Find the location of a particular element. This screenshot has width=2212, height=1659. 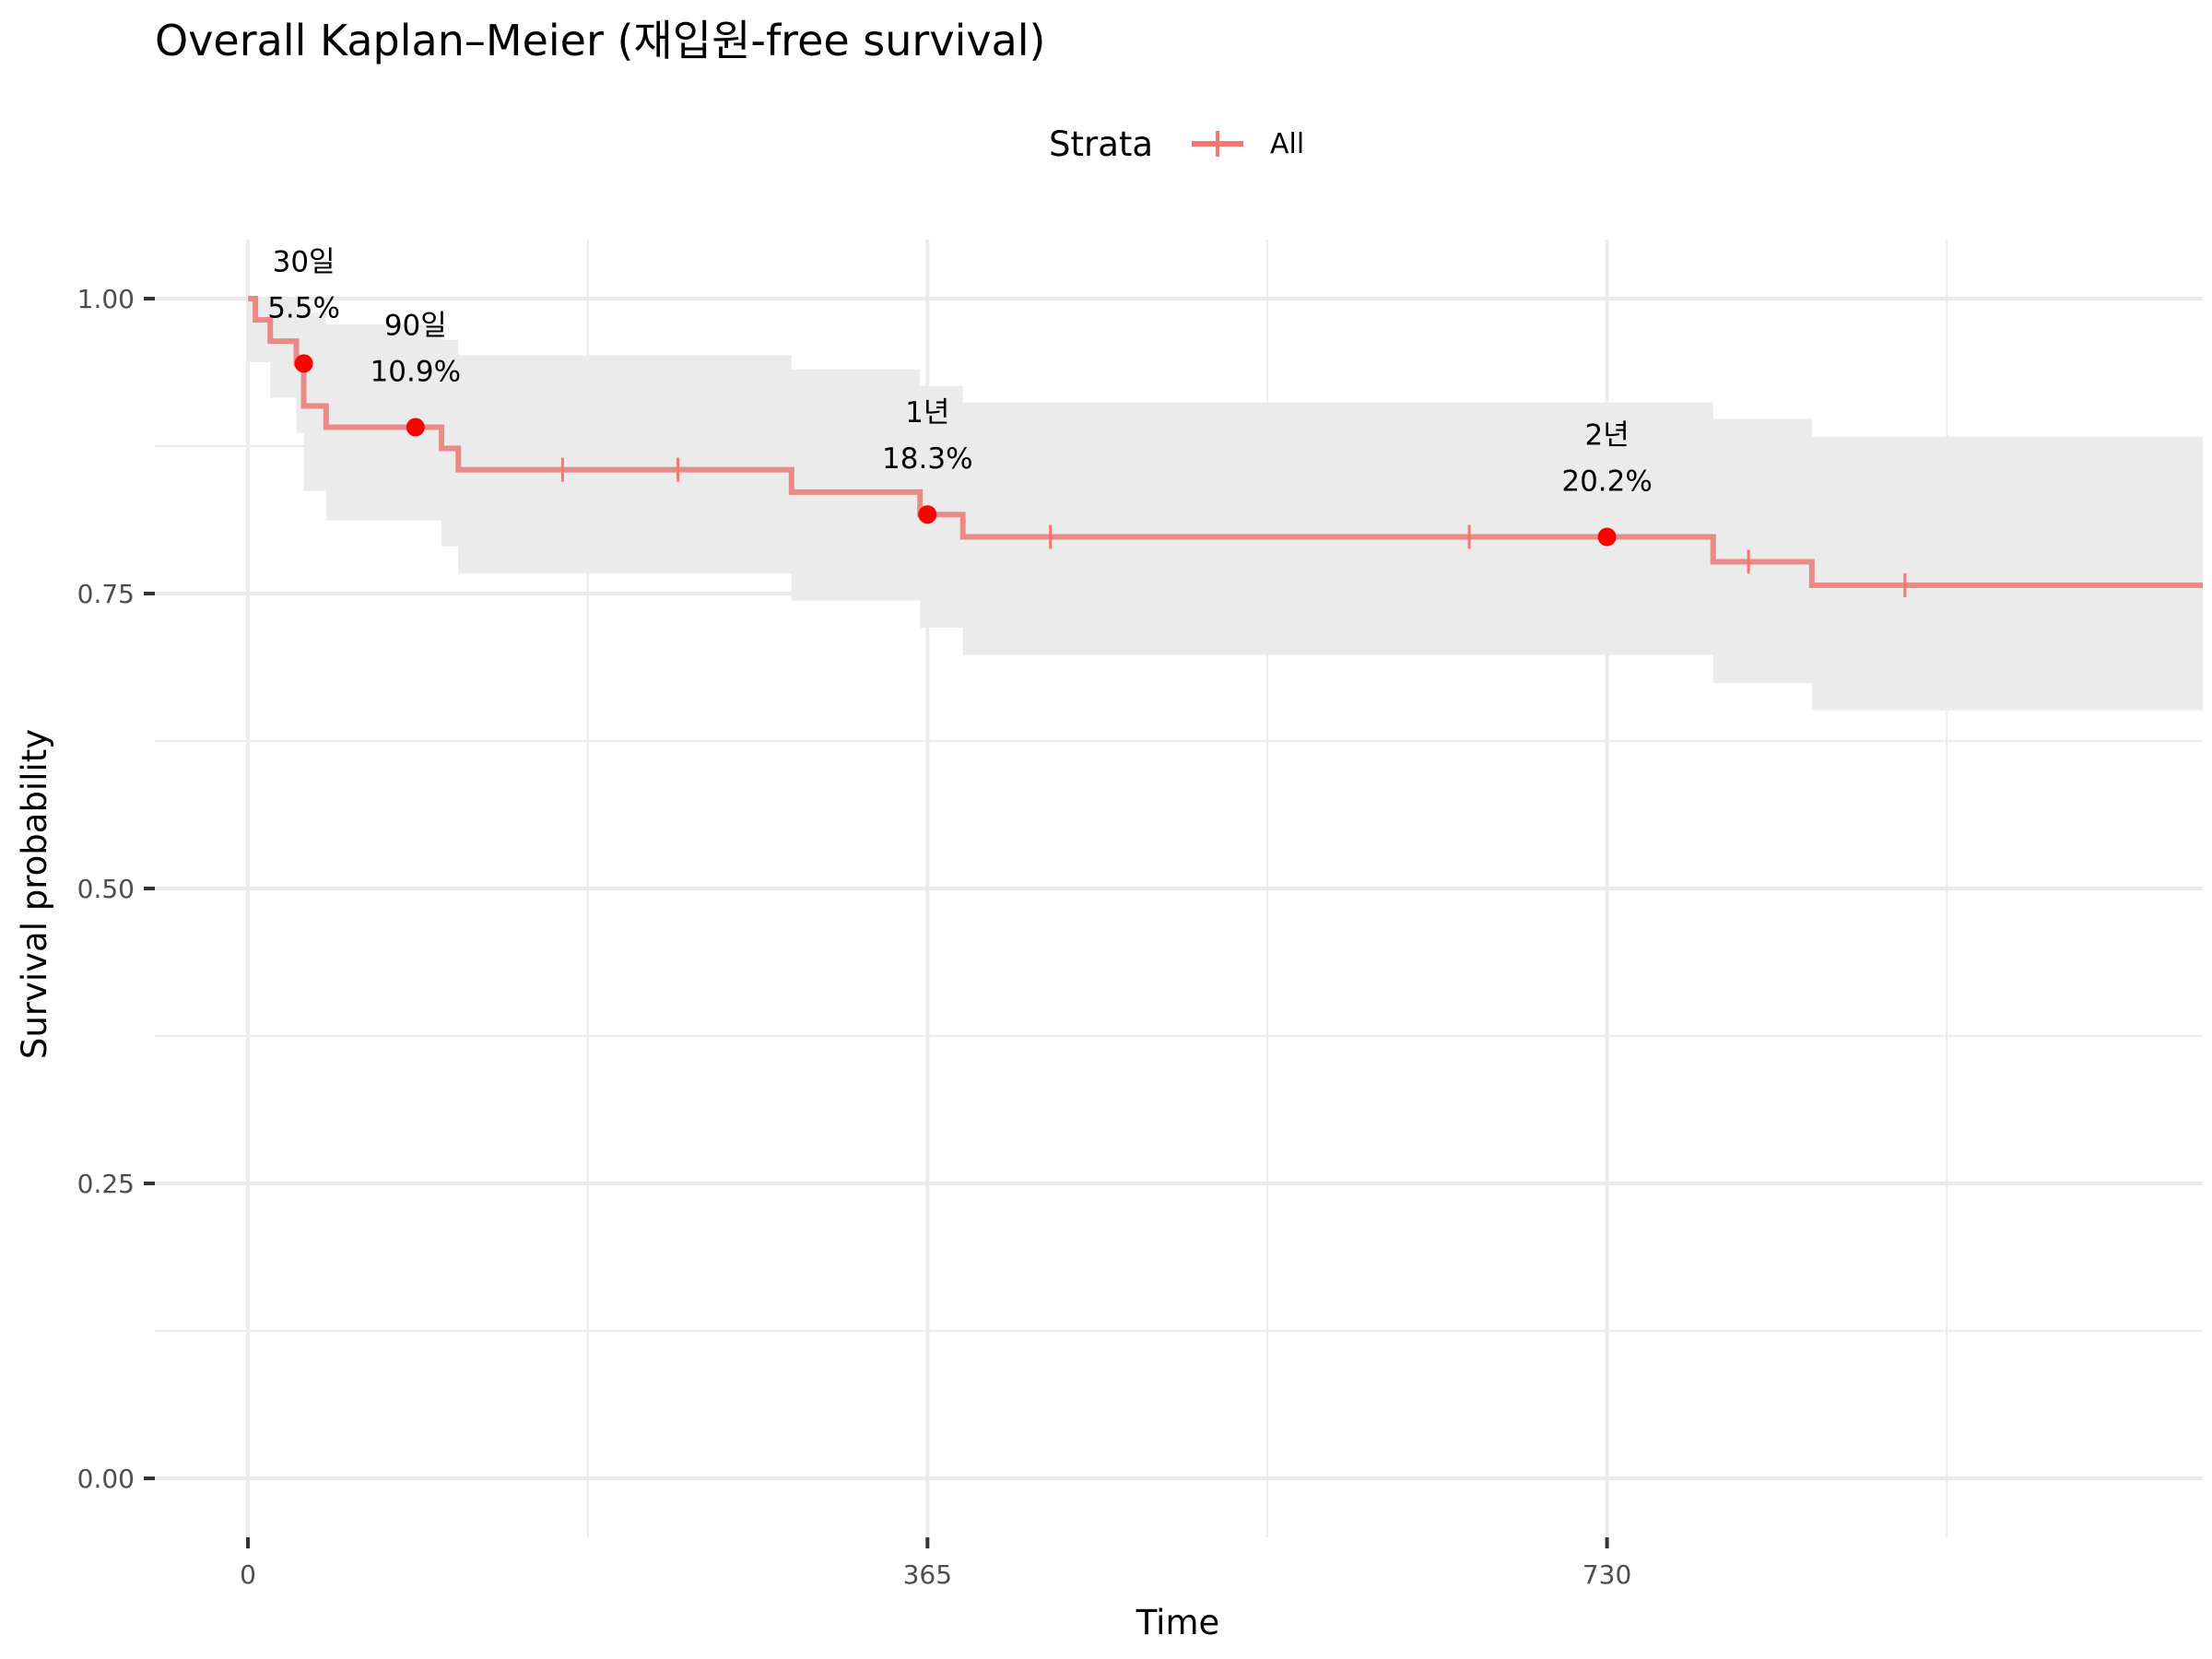

legend-entry-all: All is located at coordinates (1287, 144).